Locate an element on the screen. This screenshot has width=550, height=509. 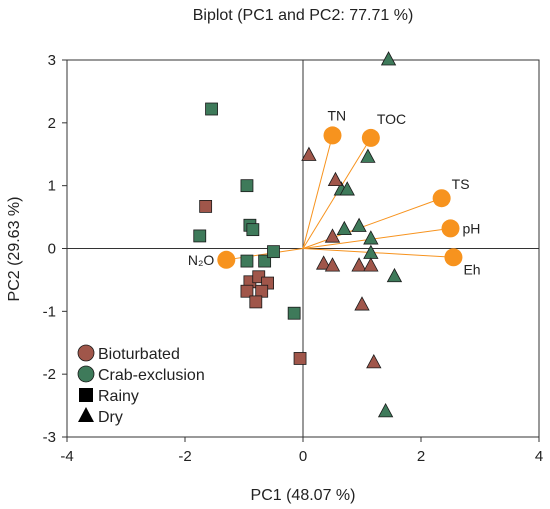
y-tick-label: -3 is located at coordinates (49, 437).